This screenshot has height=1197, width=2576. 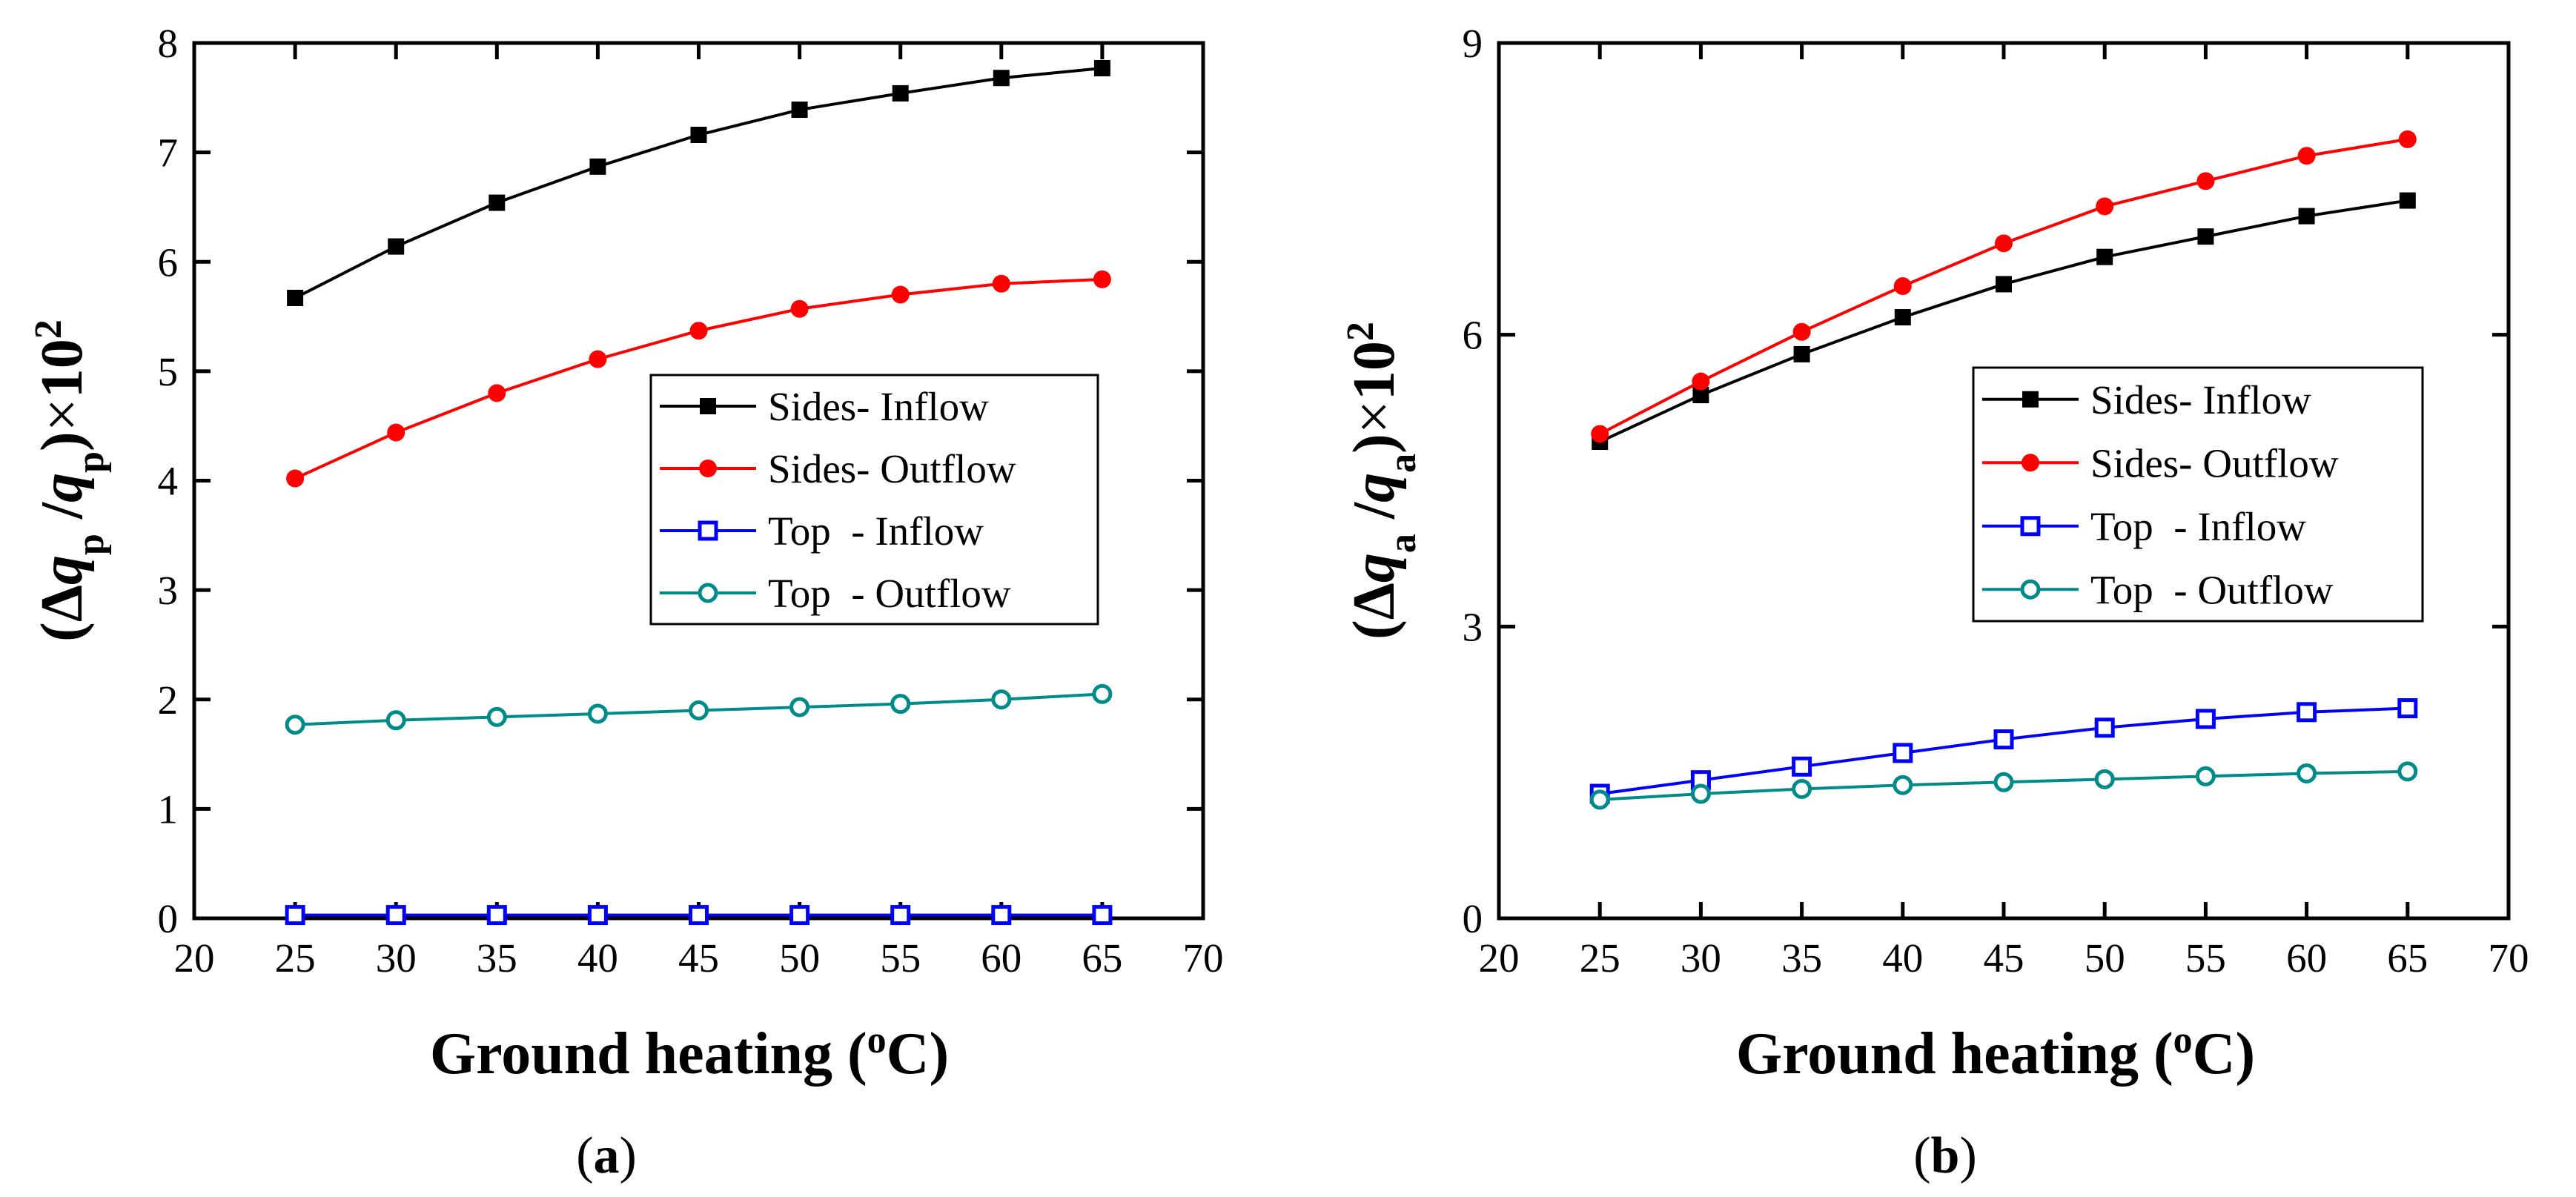 What do you see at coordinates (1600, 958) in the screenshot?
I see `x-tick-label: 25` at bounding box center [1600, 958].